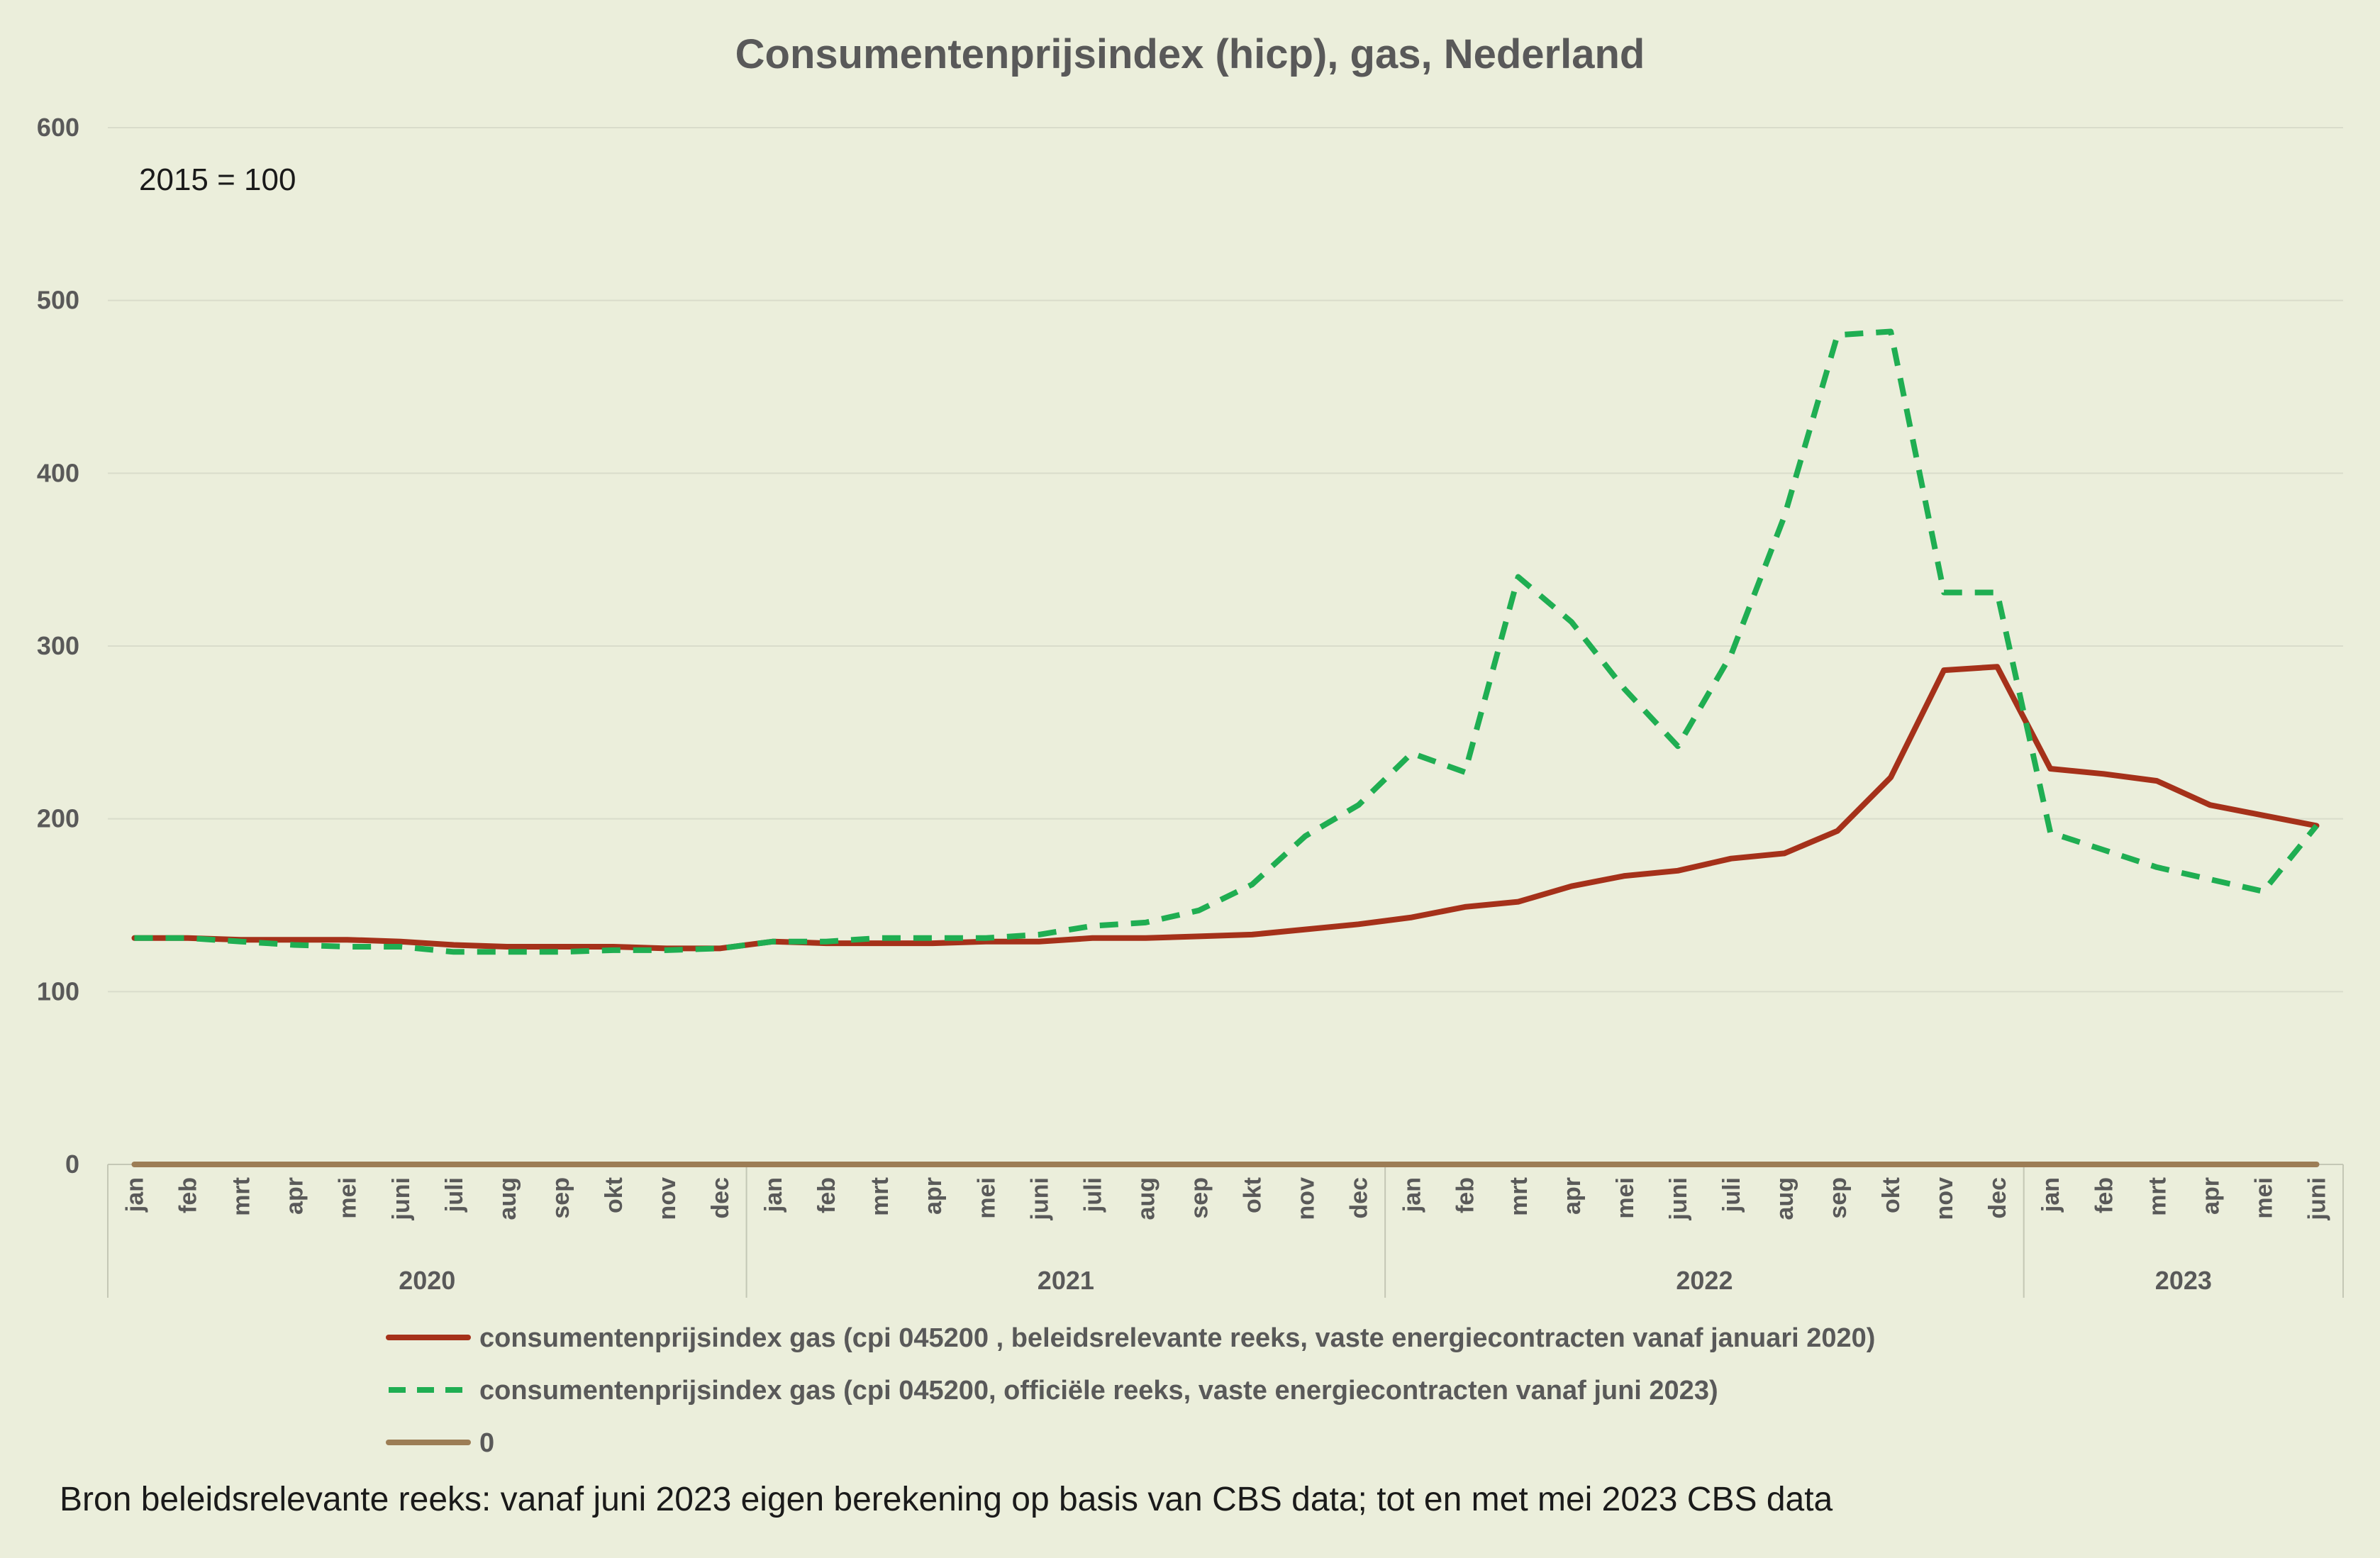 The image size is (2380, 1558). What do you see at coordinates (2183, 1280) in the screenshot?
I see `year-label: 2023` at bounding box center [2183, 1280].